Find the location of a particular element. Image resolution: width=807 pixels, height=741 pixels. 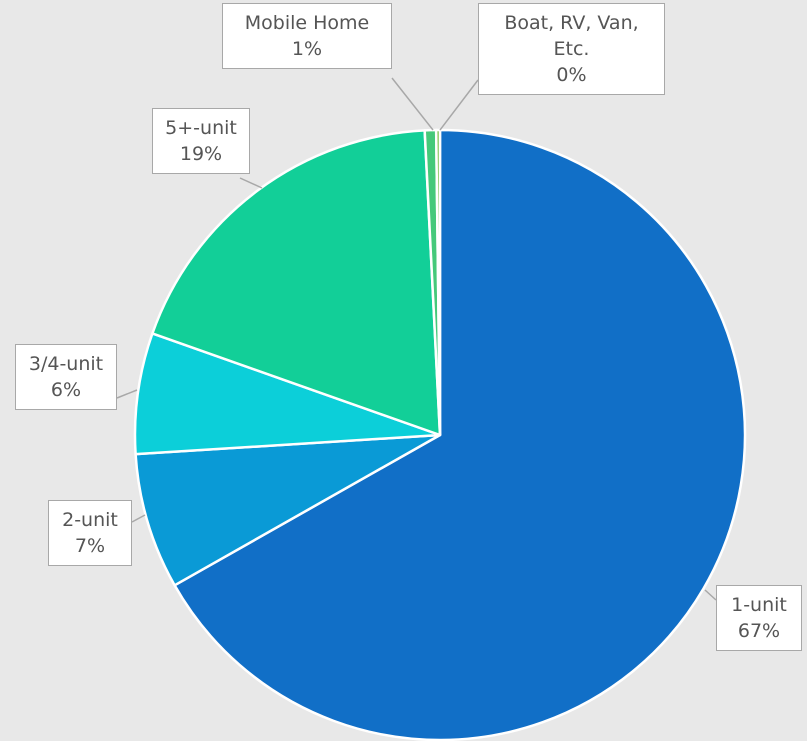

slice-label: 2-unit 7% is located at coordinates (90, 533).